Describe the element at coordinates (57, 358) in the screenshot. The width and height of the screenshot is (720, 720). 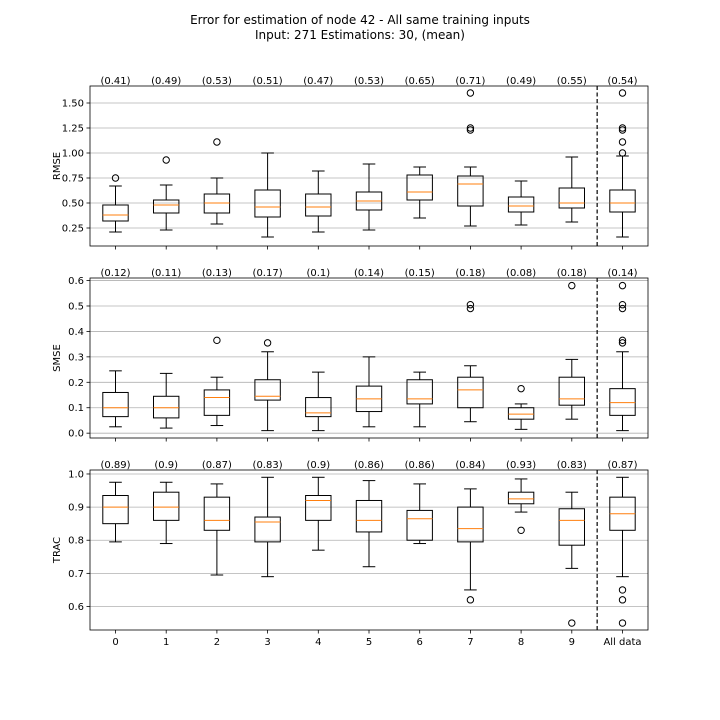
I see `smse-y-axis-label: SMSE` at that location.